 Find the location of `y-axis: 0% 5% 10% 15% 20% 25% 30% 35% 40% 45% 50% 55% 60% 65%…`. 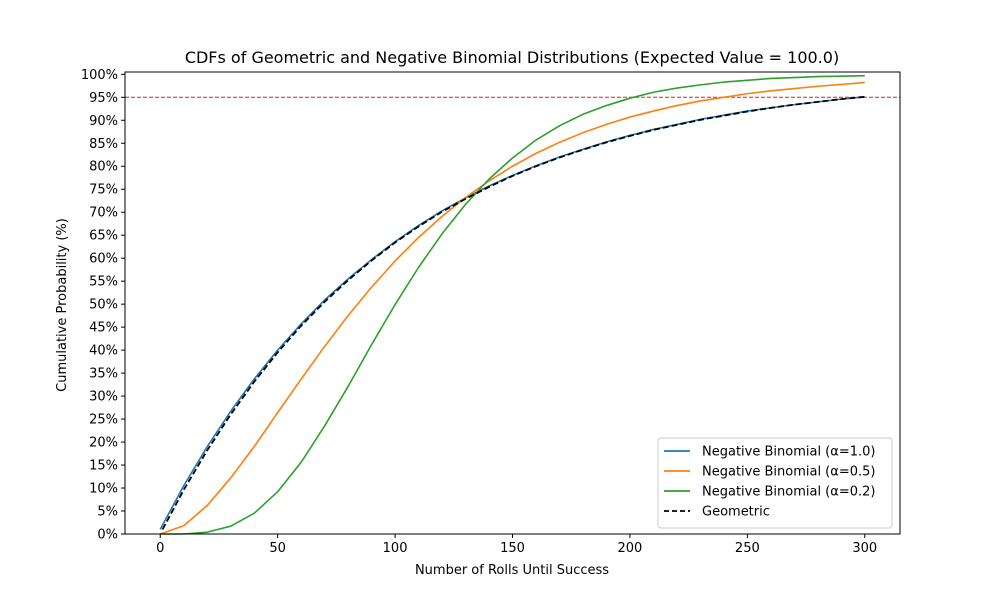

y-axis: 0% 5% 10% 15% 20% 25% 30% 35% 40% 45% 50% 55% 60% 65%… is located at coordinates (103, 305).